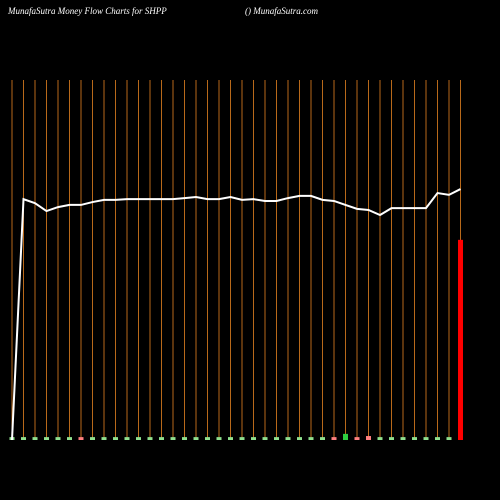 The height and width of the screenshot is (500, 500). I want to click on chart-title: MunafaSutra Money Flow Charts for SHPP, so click(87, 11).